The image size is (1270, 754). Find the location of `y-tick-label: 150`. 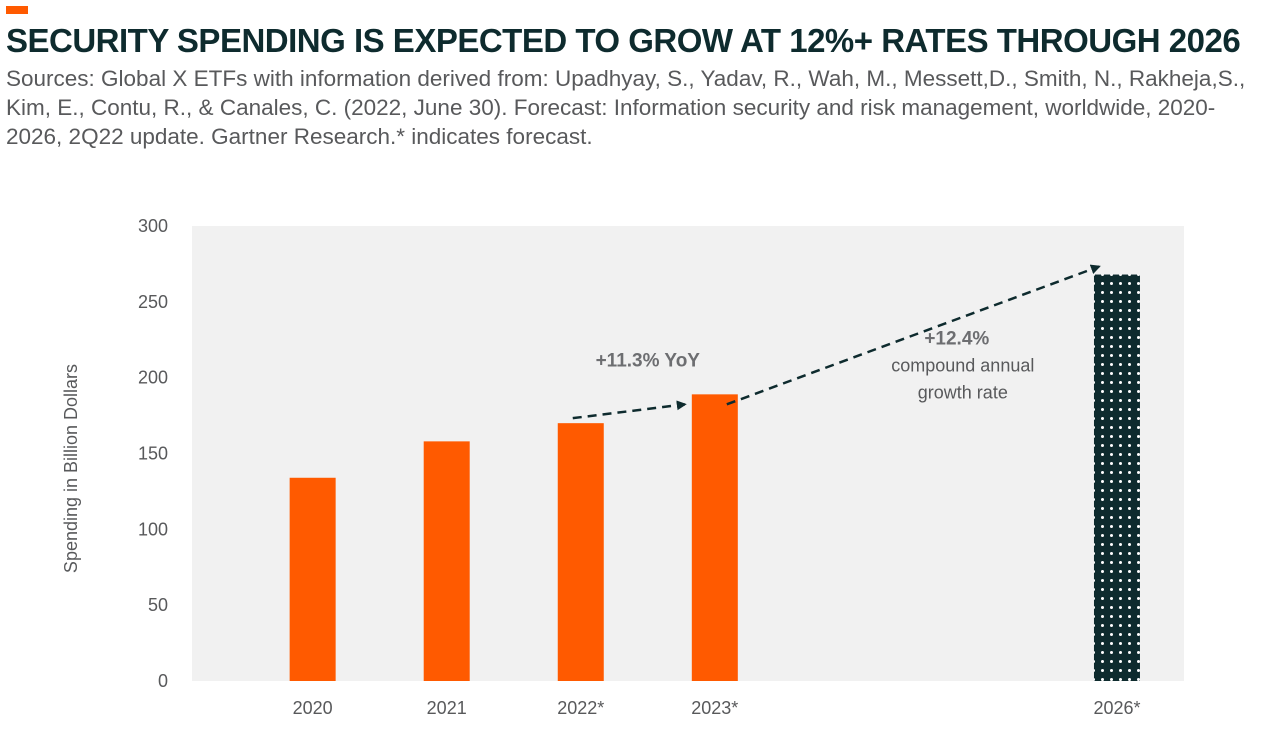

y-tick-label: 150 is located at coordinates (153, 454).